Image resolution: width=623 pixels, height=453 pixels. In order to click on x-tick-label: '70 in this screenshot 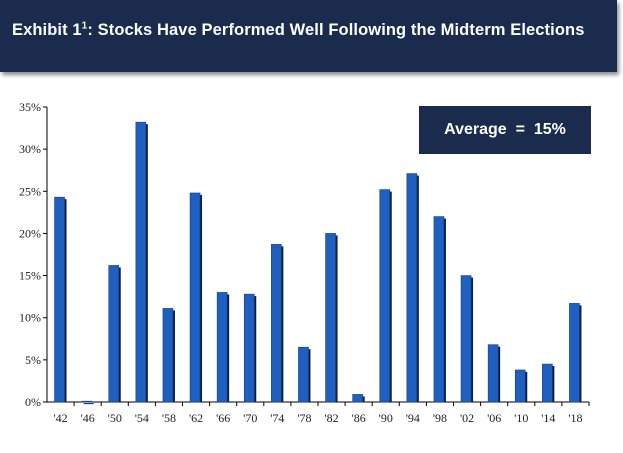, I will do `click(250, 418)`.